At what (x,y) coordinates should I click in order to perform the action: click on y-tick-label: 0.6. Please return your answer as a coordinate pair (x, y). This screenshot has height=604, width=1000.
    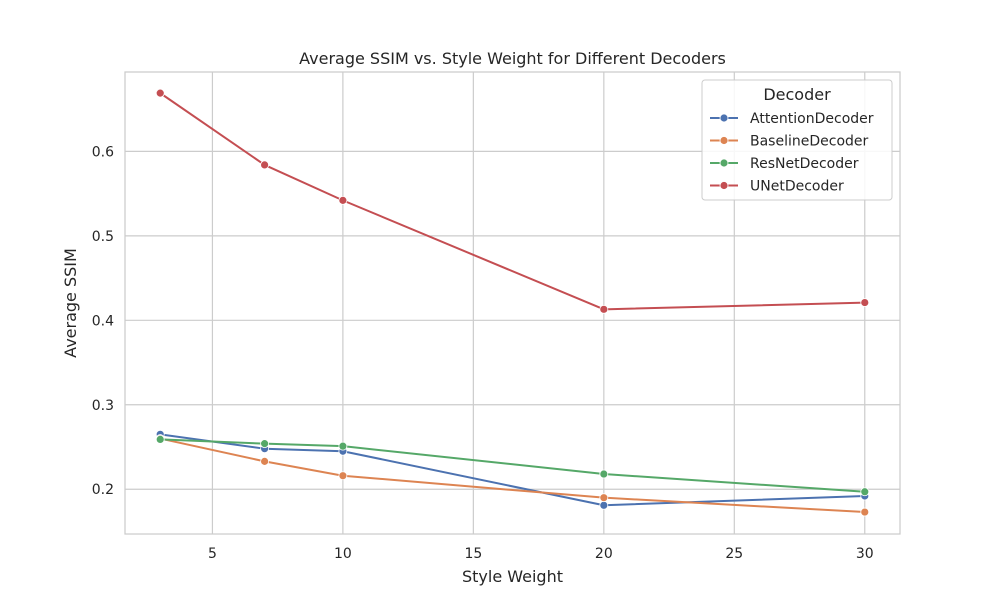
    Looking at the image, I should click on (103, 152).